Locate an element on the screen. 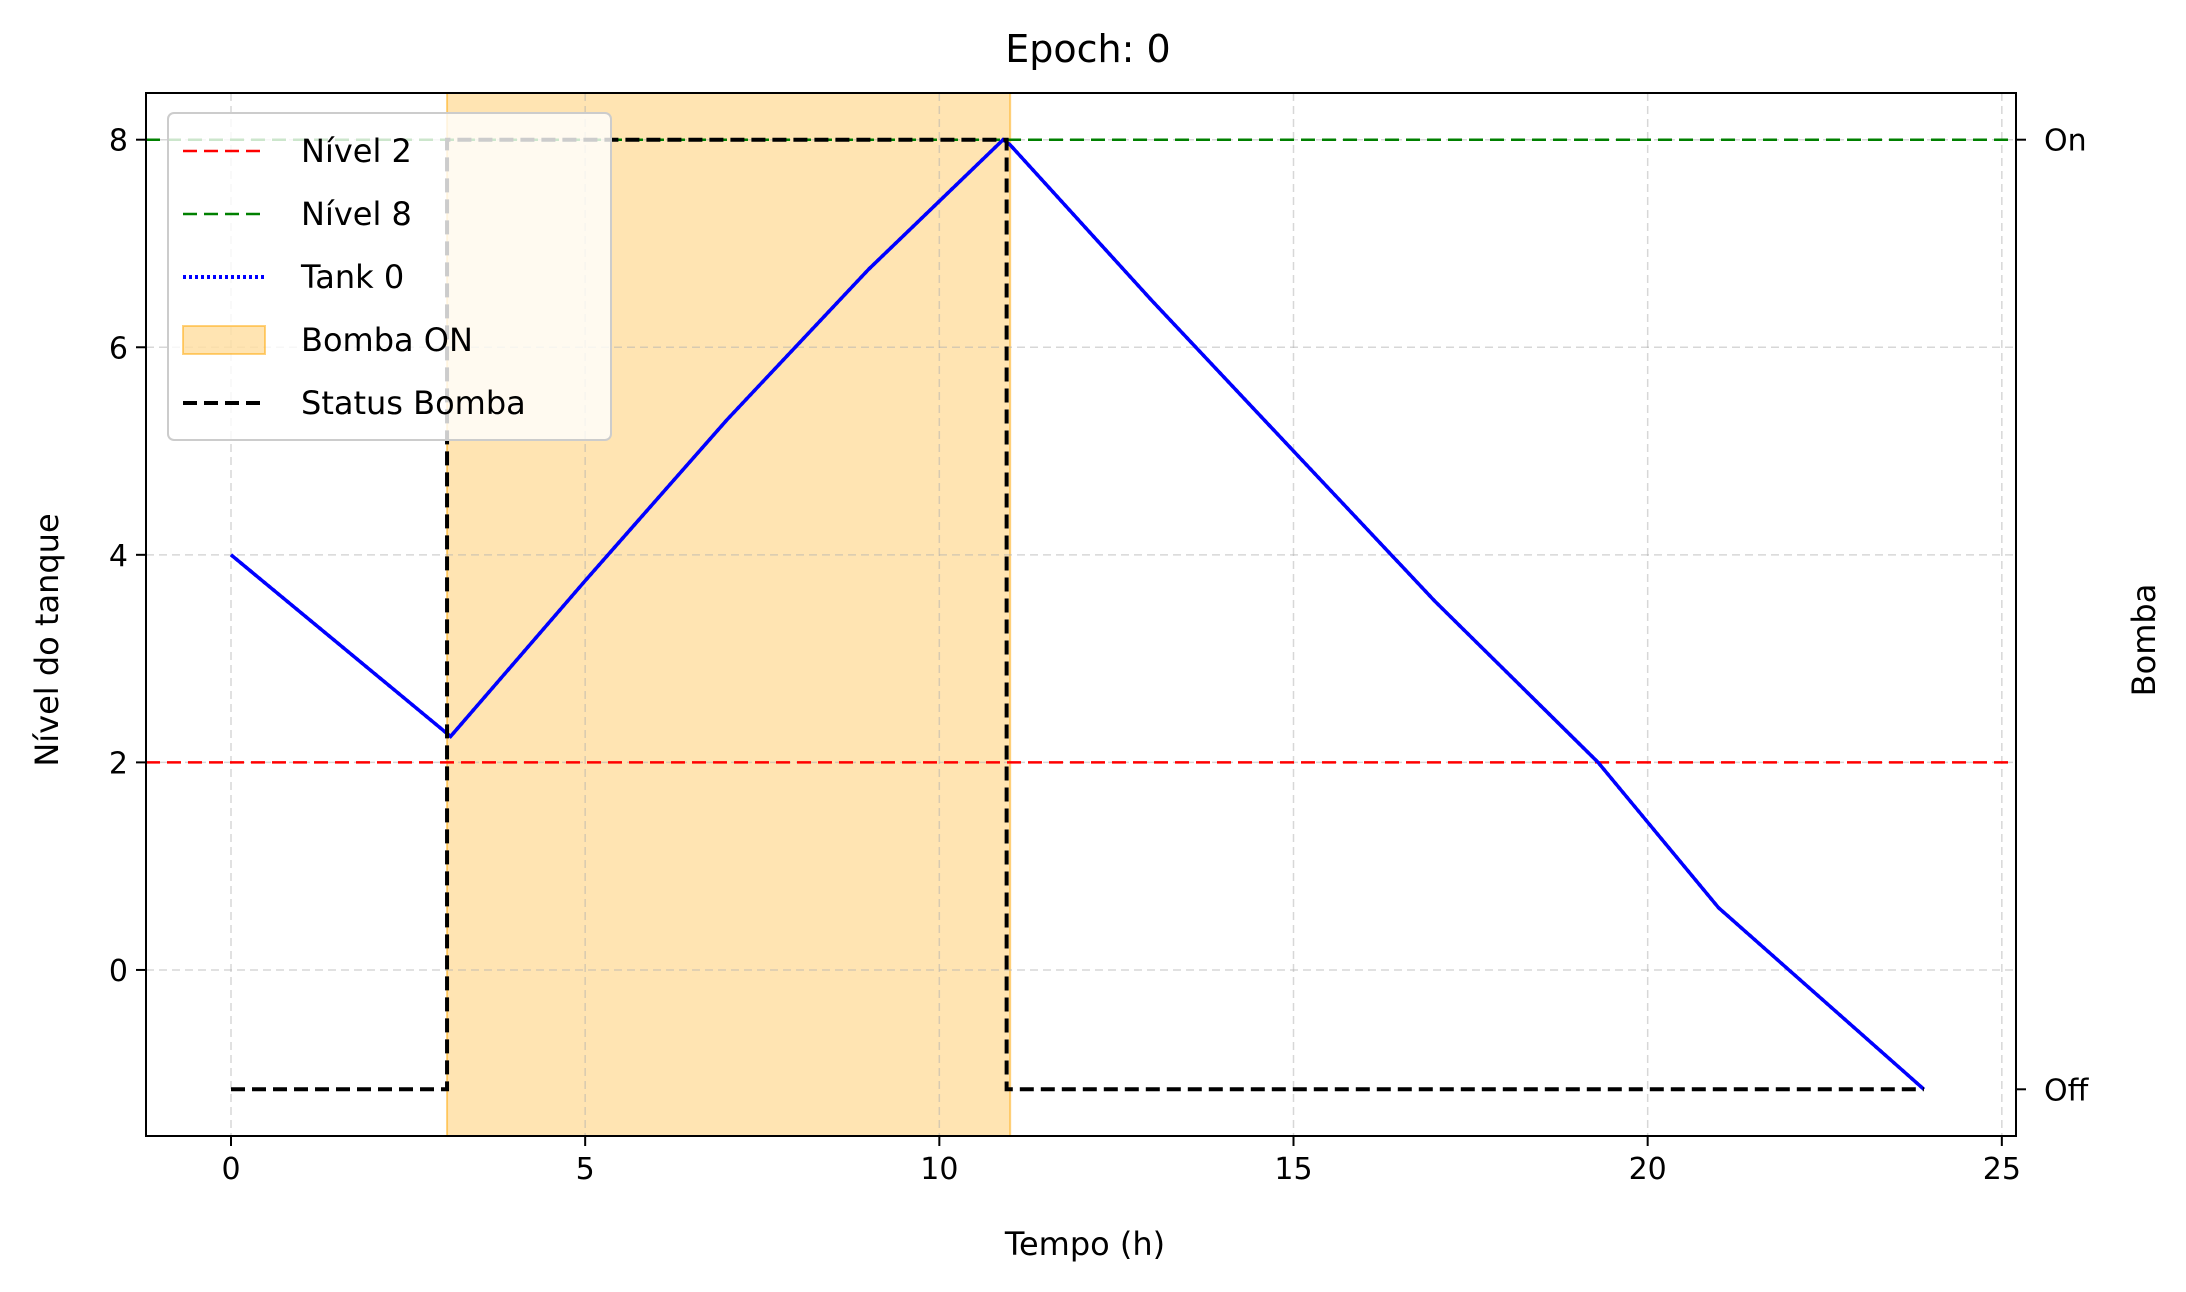 The width and height of the screenshot is (2186, 1292). legend-label: Tank 0 is located at coordinates (352, 277).